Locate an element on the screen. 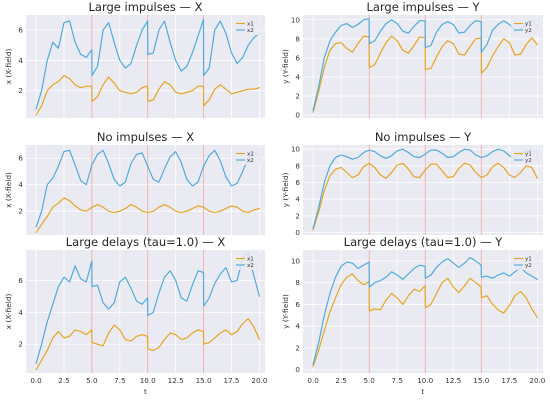 The image size is (550, 401). panel-title: Large delays (tau=1.0) — Y is located at coordinates (424, 242).